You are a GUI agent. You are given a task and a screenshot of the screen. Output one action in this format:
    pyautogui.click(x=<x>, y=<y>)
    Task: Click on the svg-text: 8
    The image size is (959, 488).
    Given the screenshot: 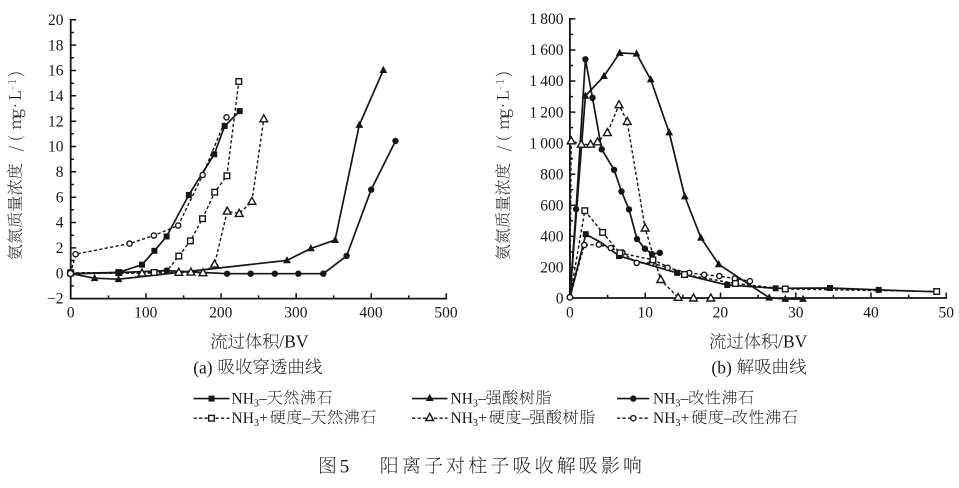 What is the action you would take?
    pyautogui.click(x=60, y=172)
    